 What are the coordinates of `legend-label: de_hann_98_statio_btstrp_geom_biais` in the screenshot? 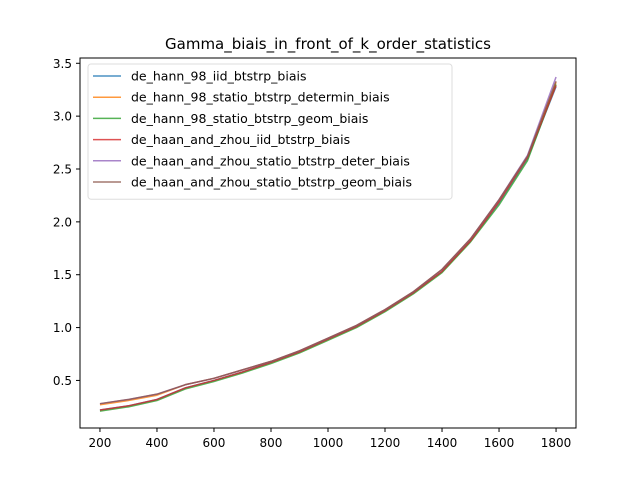 It's located at (249, 118).